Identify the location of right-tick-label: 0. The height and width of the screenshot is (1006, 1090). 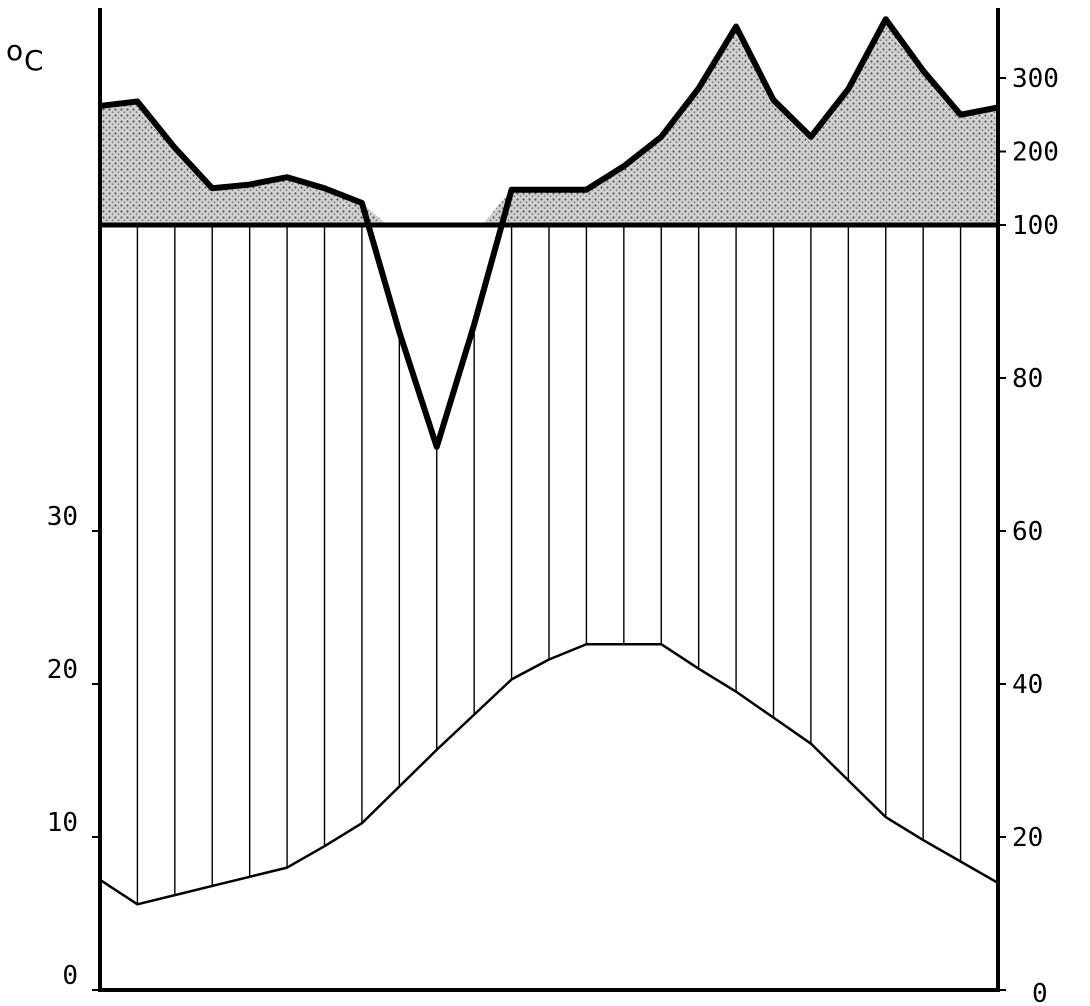
(1040, 992).